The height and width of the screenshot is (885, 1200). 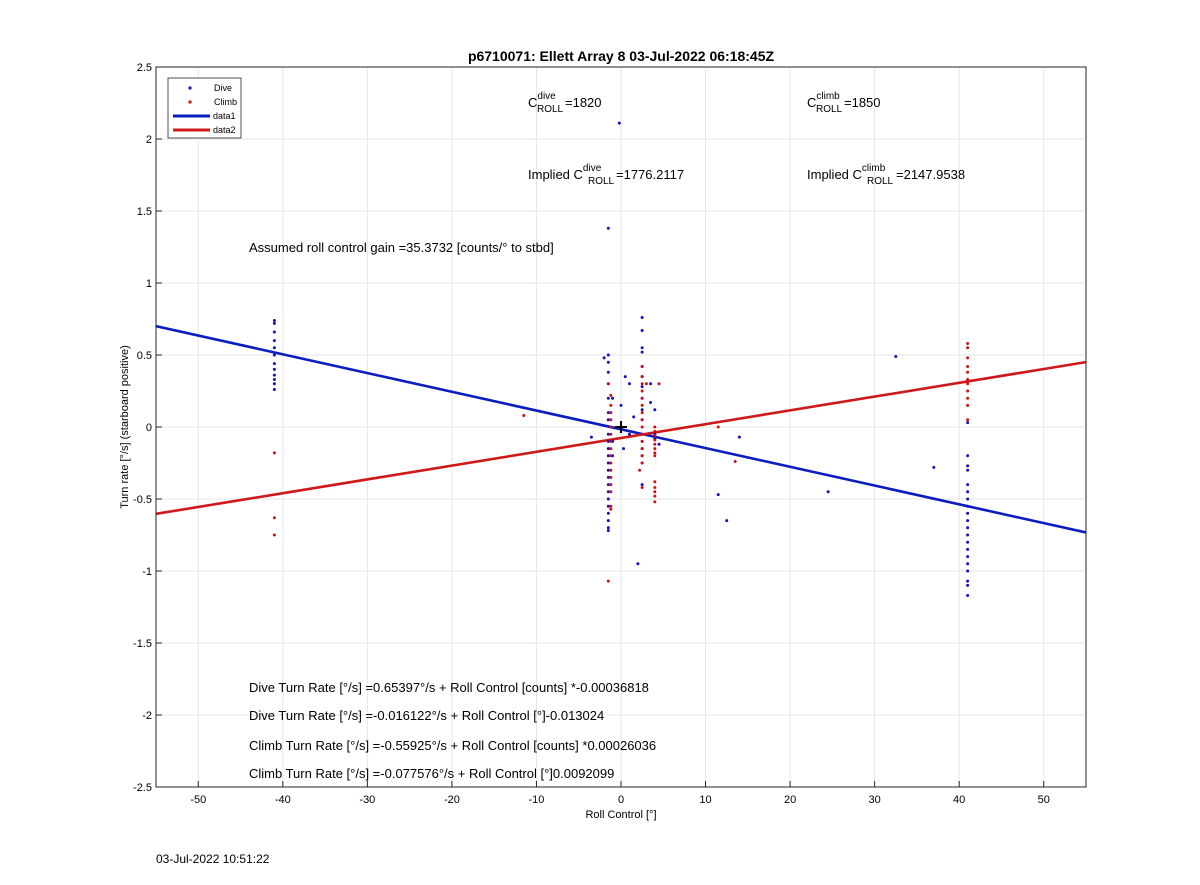 What do you see at coordinates (592, 168) in the screenshot?
I see `implied-dive-sup: dive` at bounding box center [592, 168].